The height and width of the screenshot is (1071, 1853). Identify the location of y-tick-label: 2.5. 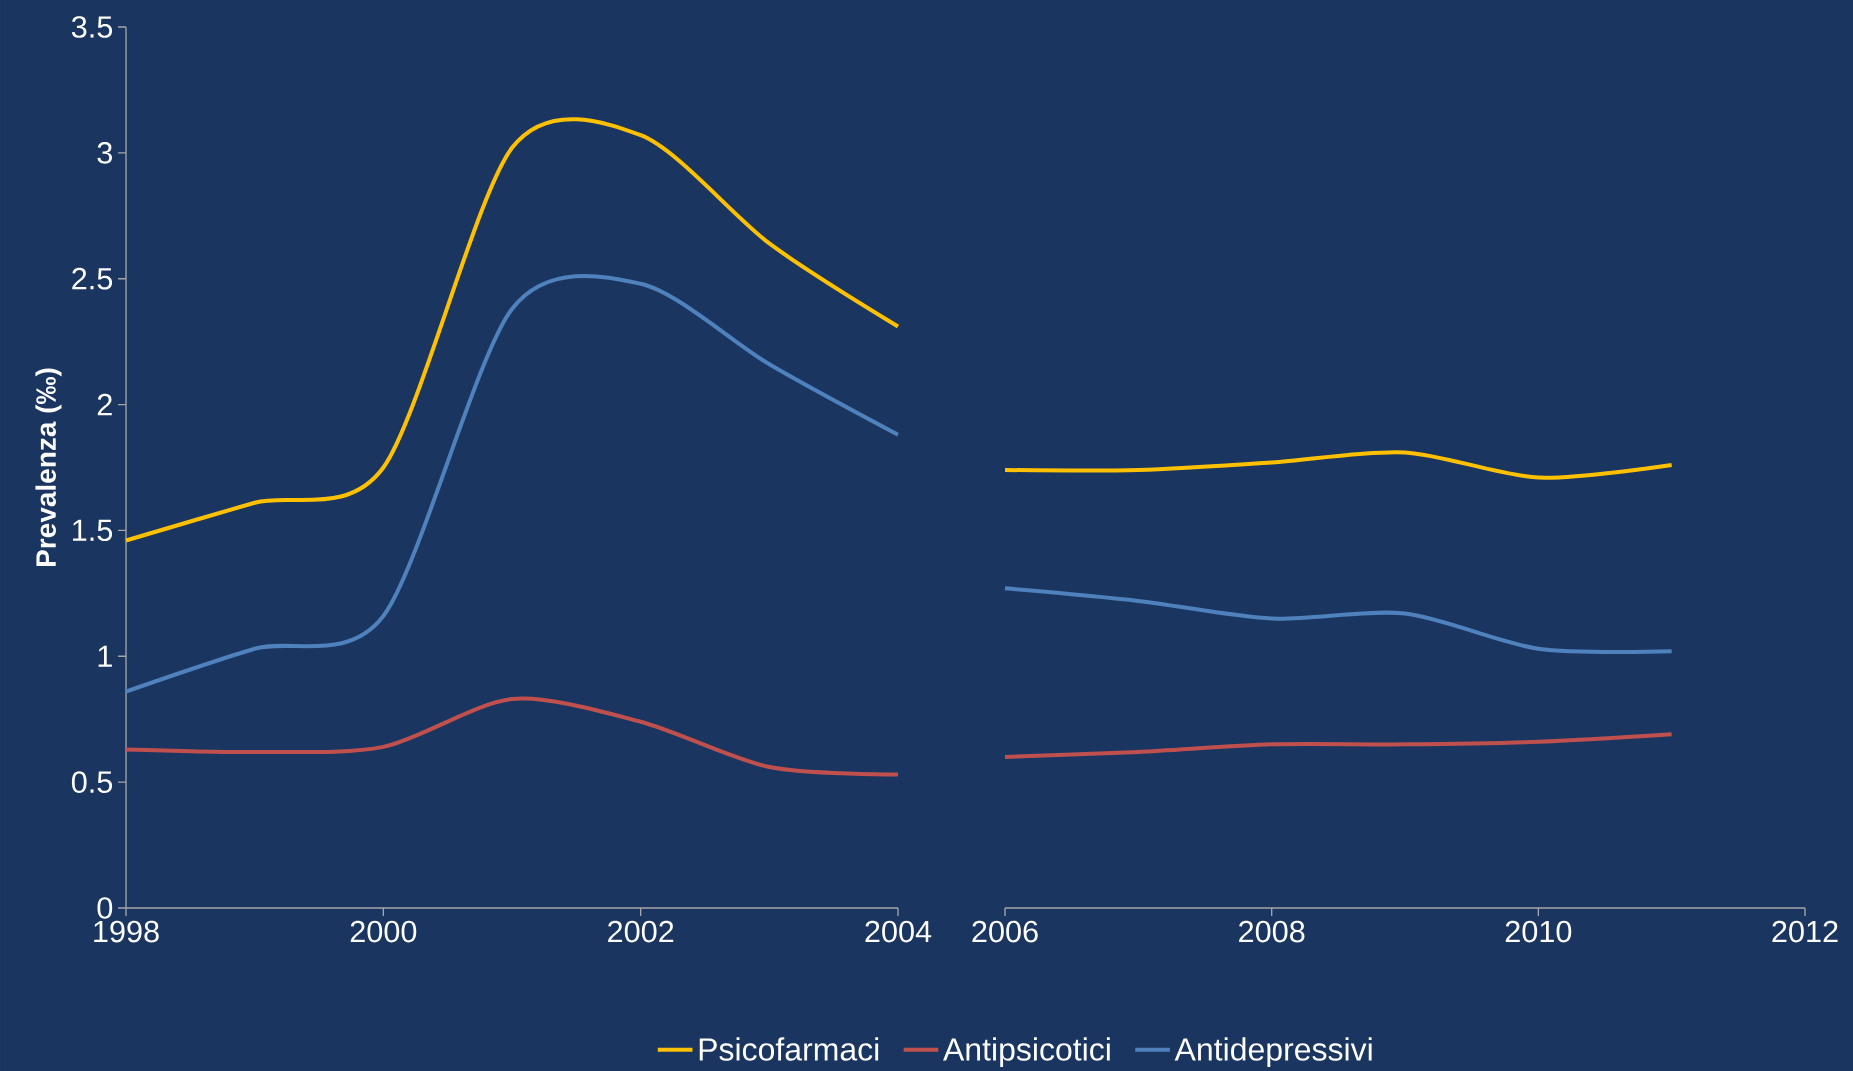
(92, 278).